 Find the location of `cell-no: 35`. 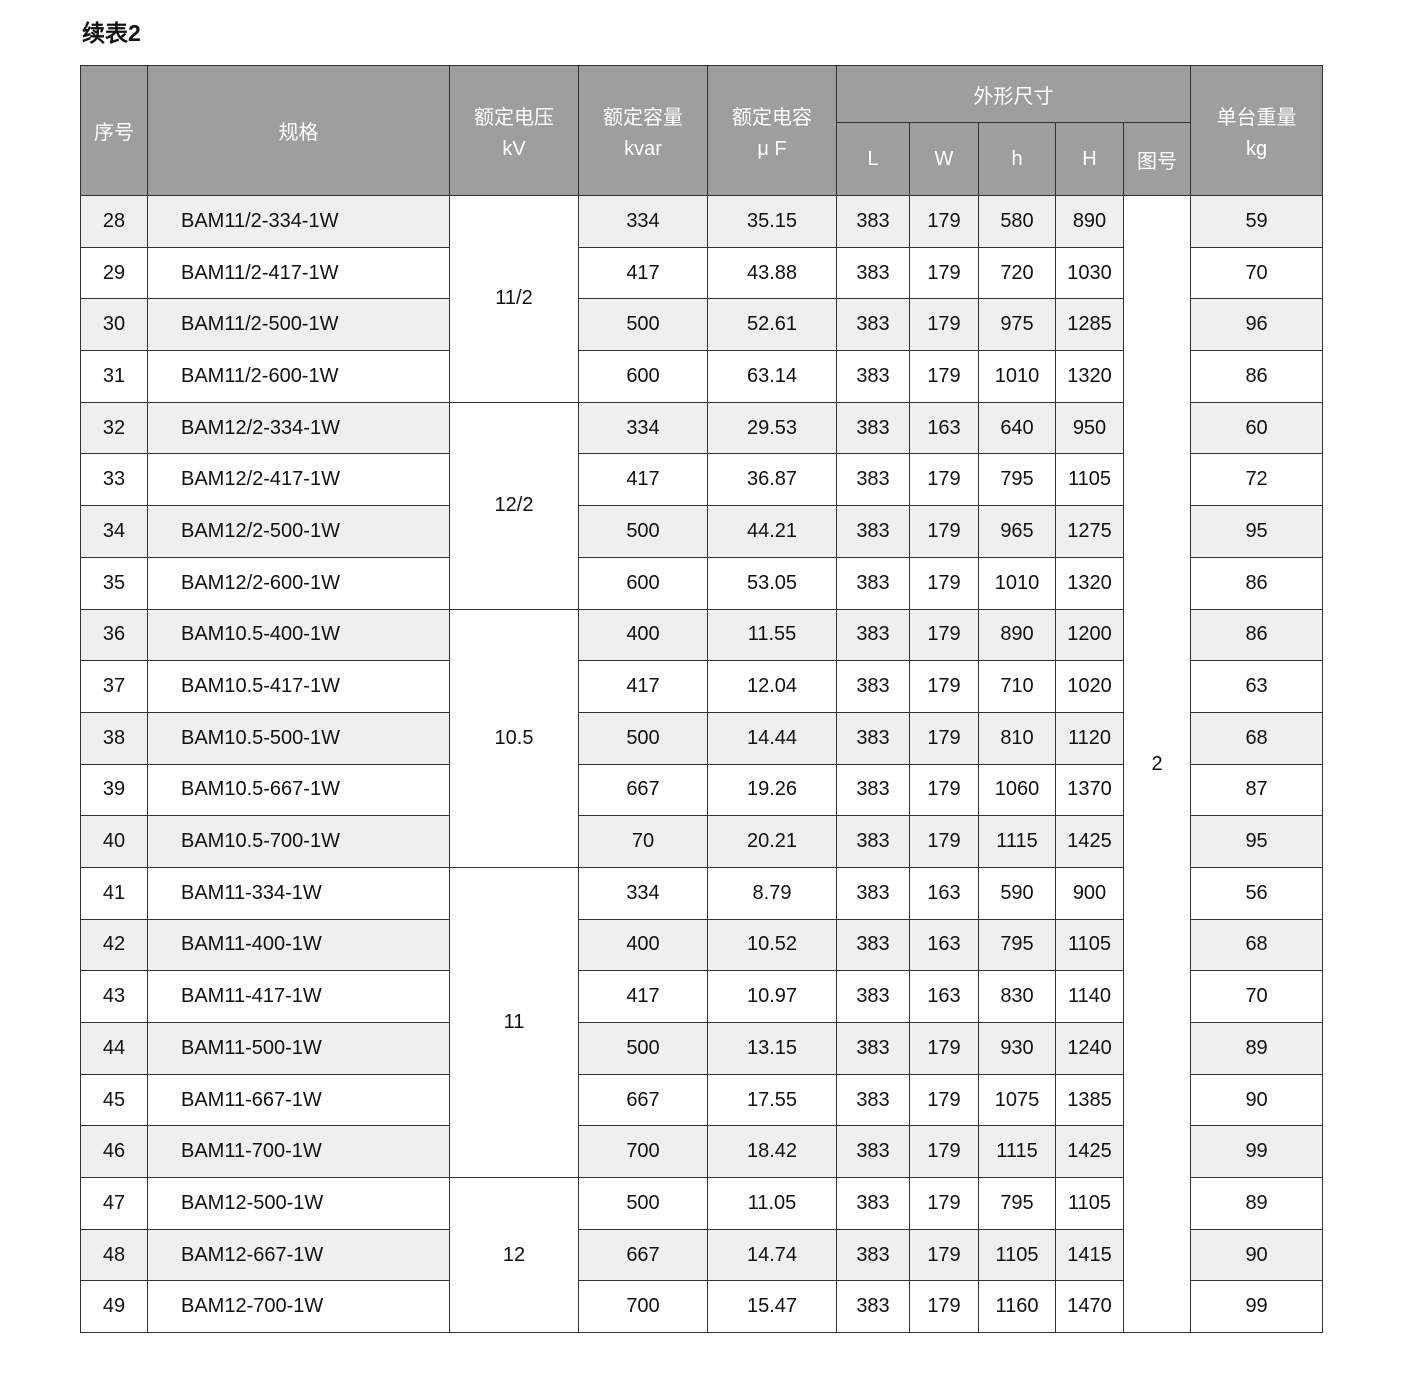

cell-no: 35 is located at coordinates (114, 583).